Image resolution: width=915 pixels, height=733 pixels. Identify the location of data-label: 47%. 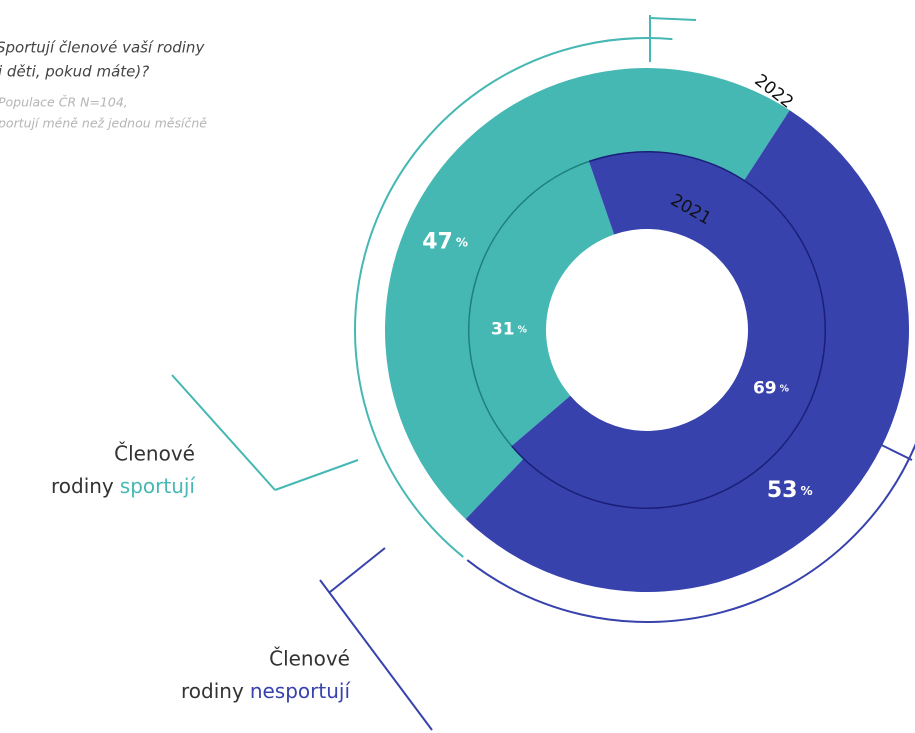
(445, 242).